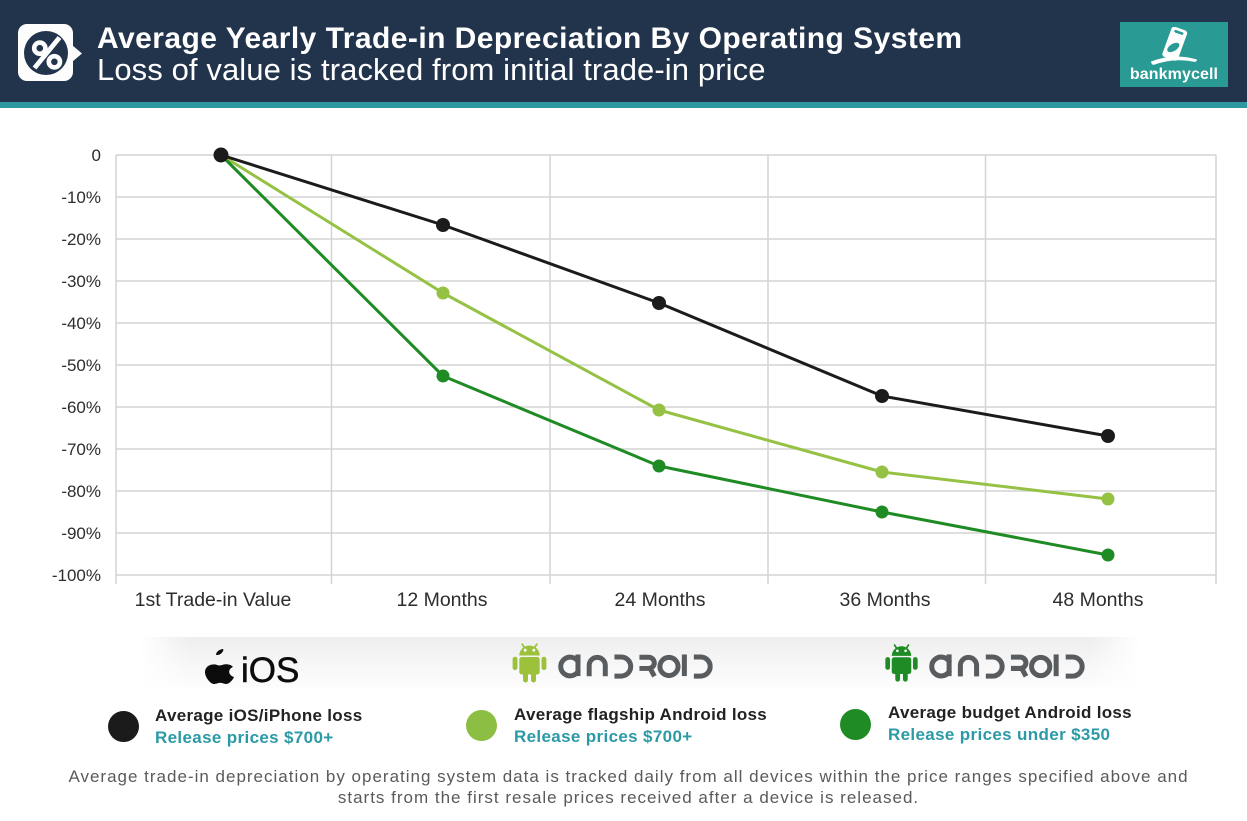  What do you see at coordinates (81, 407) in the screenshot?
I see `svg-text: -60%` at bounding box center [81, 407].